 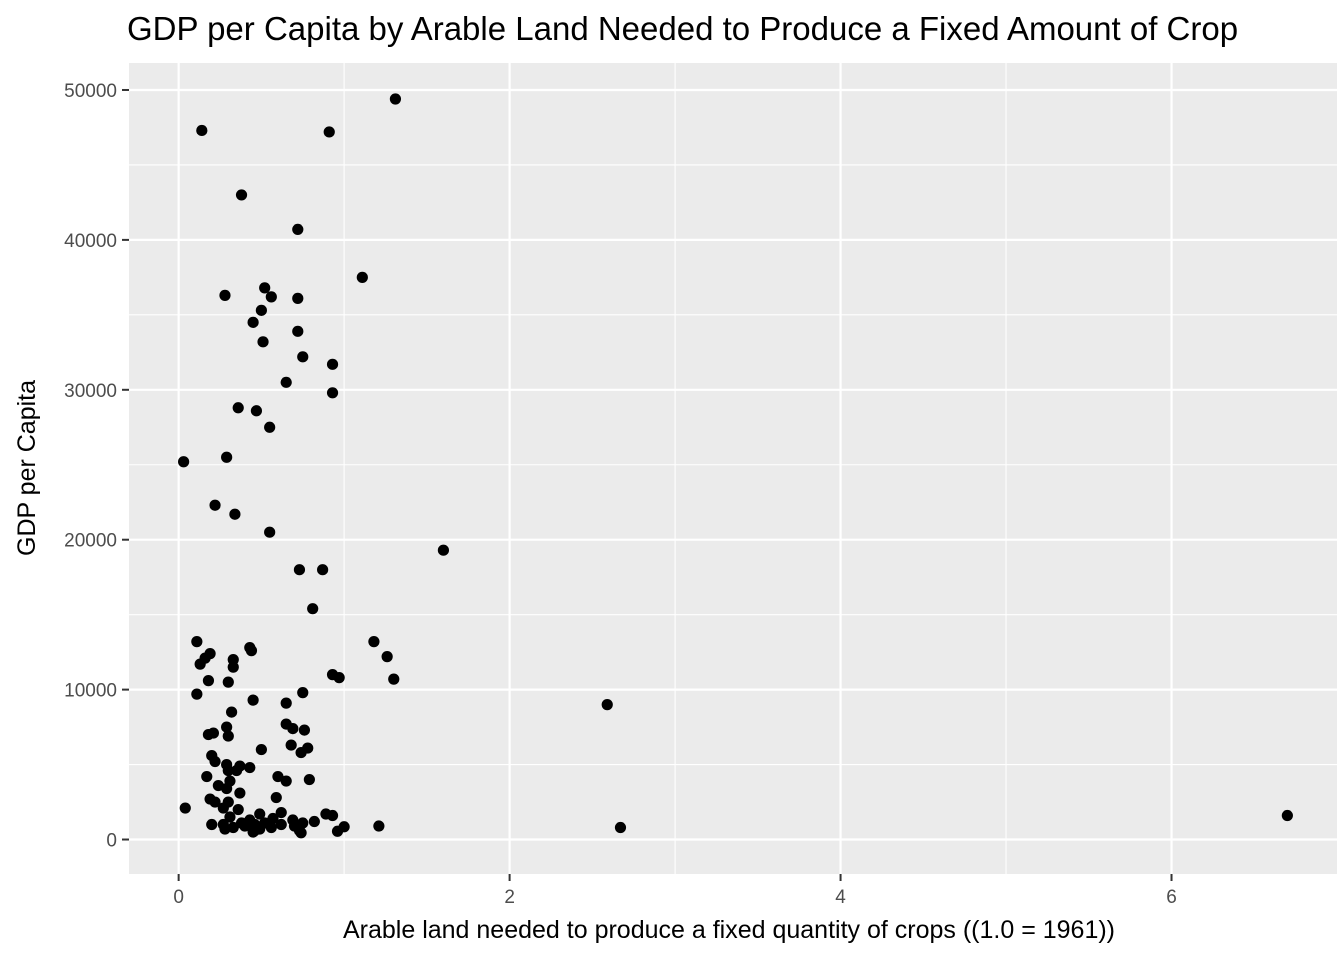 I want to click on y-tick-label: 20000, so click(x=90, y=541).